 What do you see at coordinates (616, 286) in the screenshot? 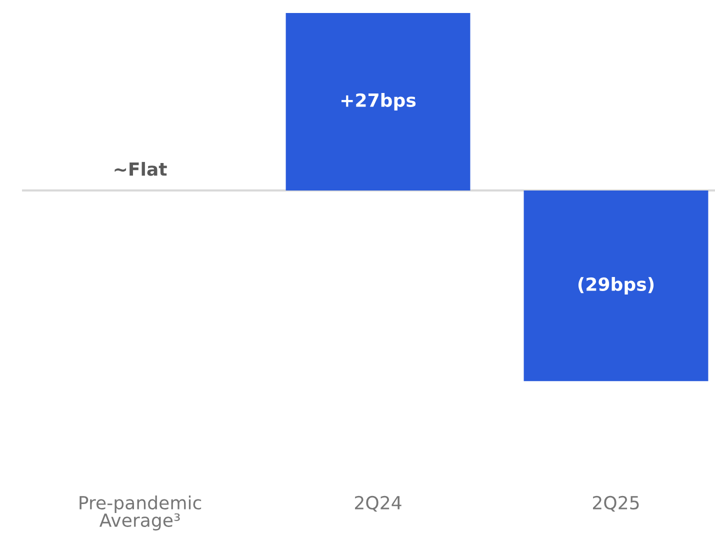
I see `data-label: (29bps)` at bounding box center [616, 286].